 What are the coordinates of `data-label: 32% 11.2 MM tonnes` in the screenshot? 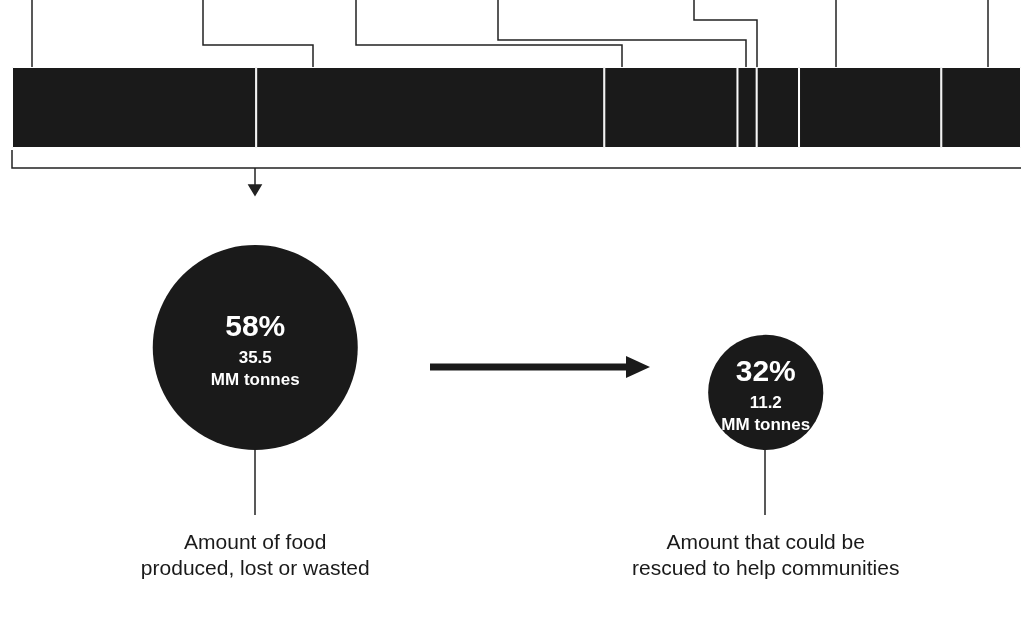 It's located at (766, 393).